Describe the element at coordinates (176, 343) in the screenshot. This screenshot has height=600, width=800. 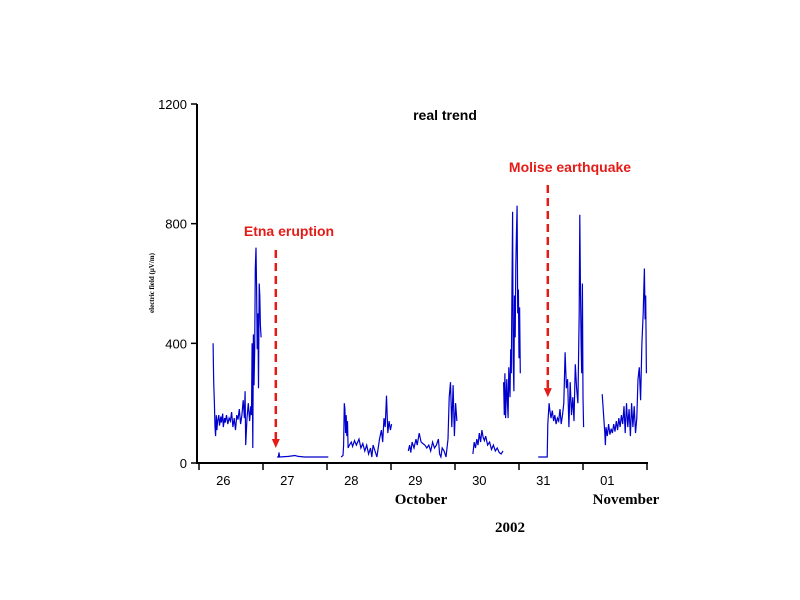
I see `y-tick-label: 400` at that location.